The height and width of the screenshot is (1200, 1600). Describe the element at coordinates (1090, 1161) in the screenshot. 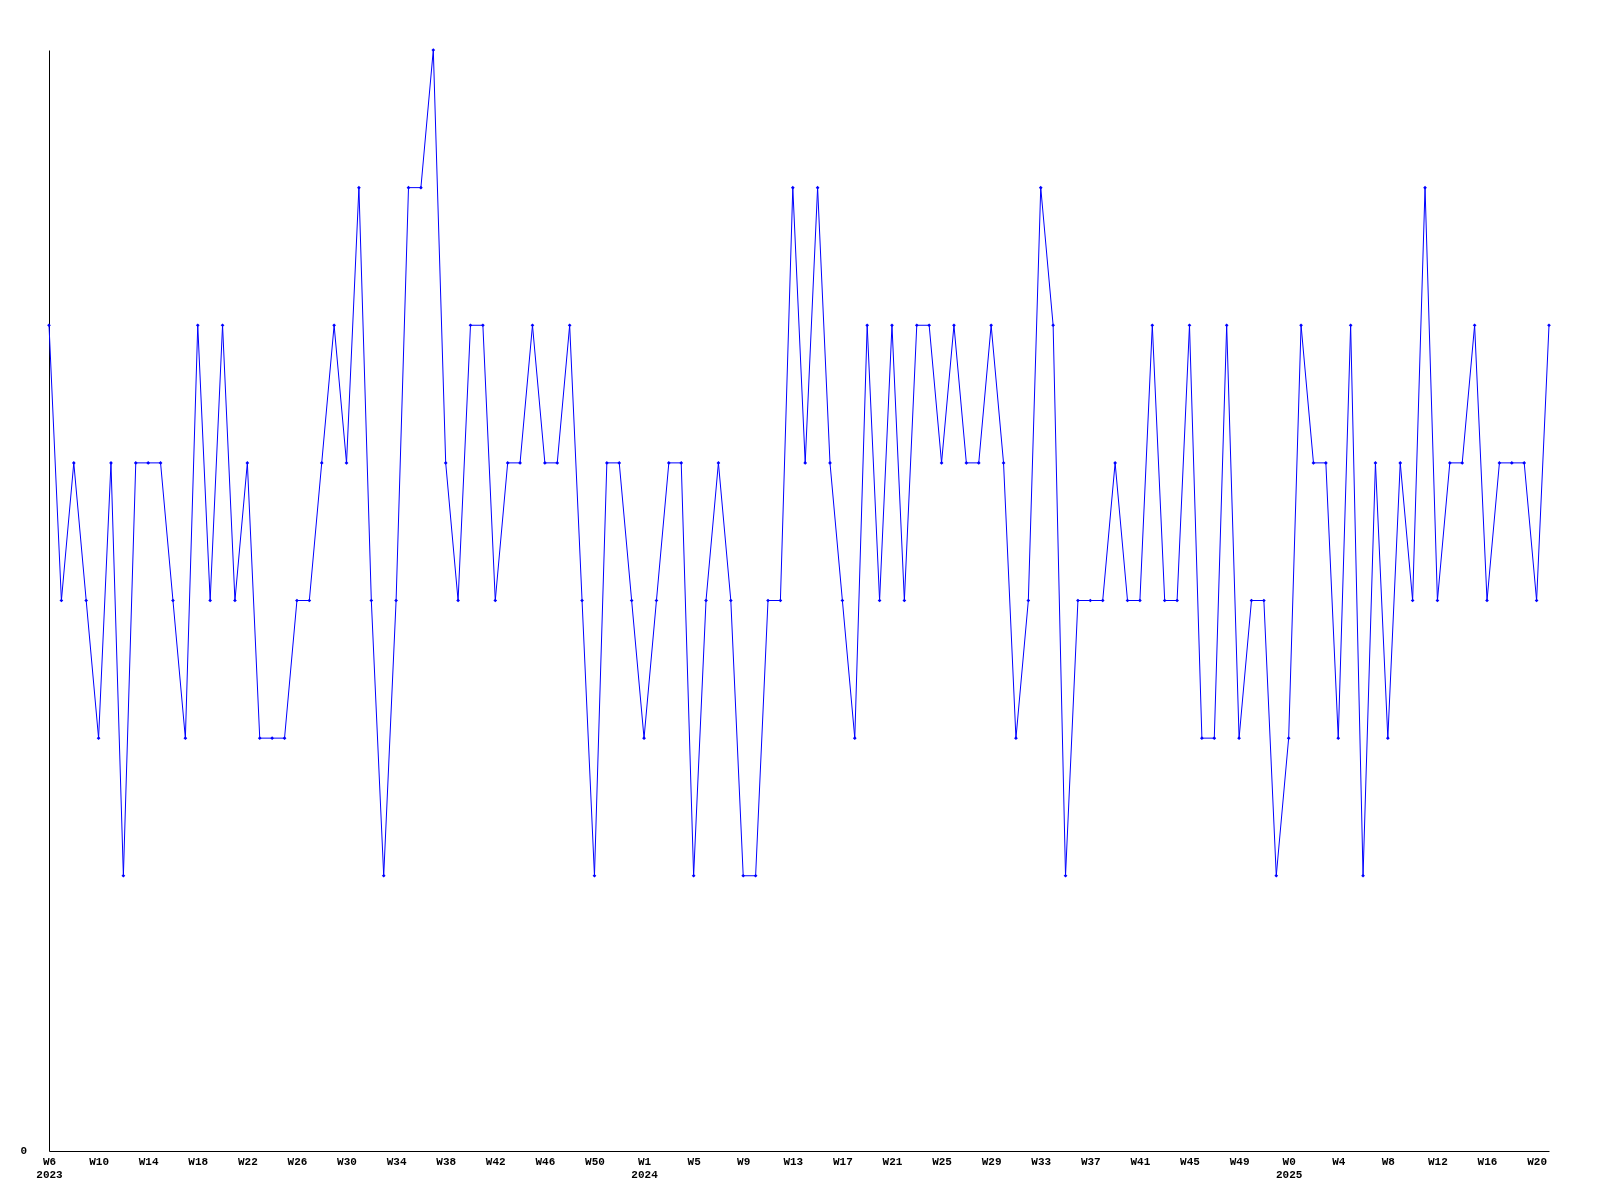

I see `x-tick-label: W37` at that location.